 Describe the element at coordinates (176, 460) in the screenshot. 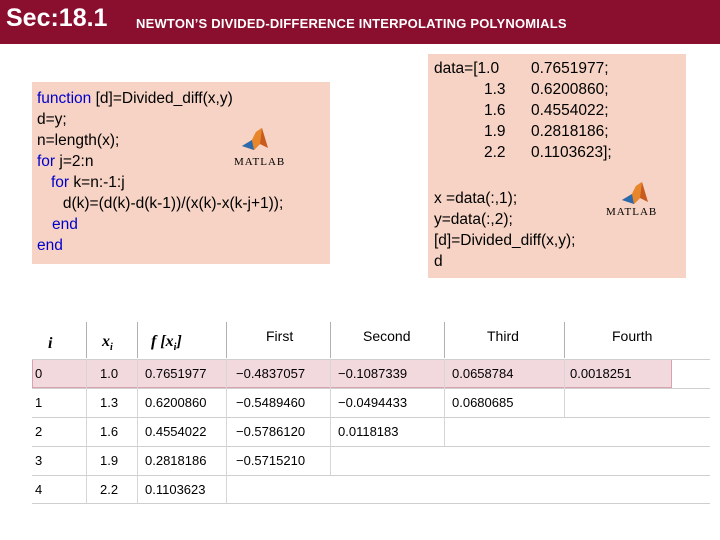

I see `table-cell: 0.2818186` at that location.